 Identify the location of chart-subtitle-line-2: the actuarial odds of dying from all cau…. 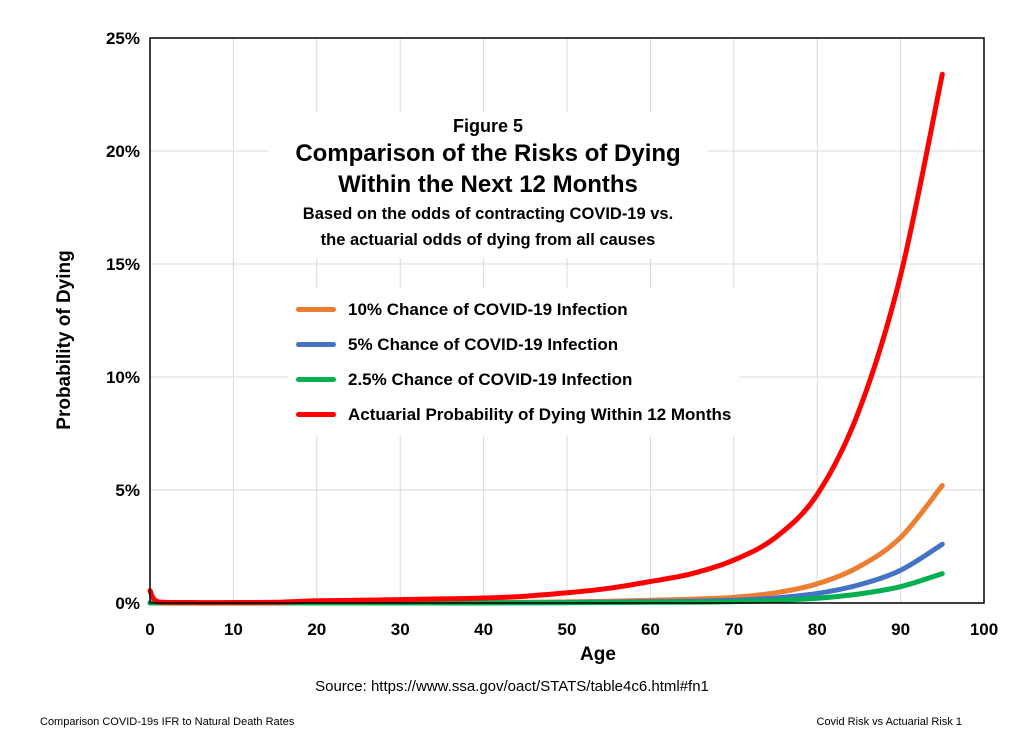
(488, 240).